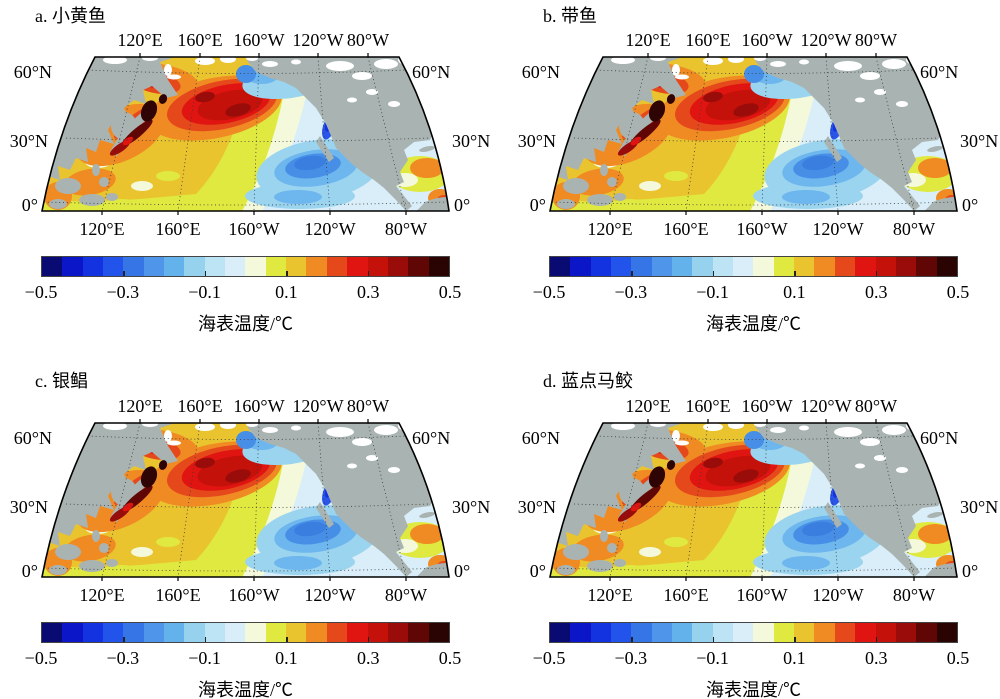  Describe the element at coordinates (588, 381) in the screenshot. I see `panel-title: d. 蓝点马鲛` at that location.